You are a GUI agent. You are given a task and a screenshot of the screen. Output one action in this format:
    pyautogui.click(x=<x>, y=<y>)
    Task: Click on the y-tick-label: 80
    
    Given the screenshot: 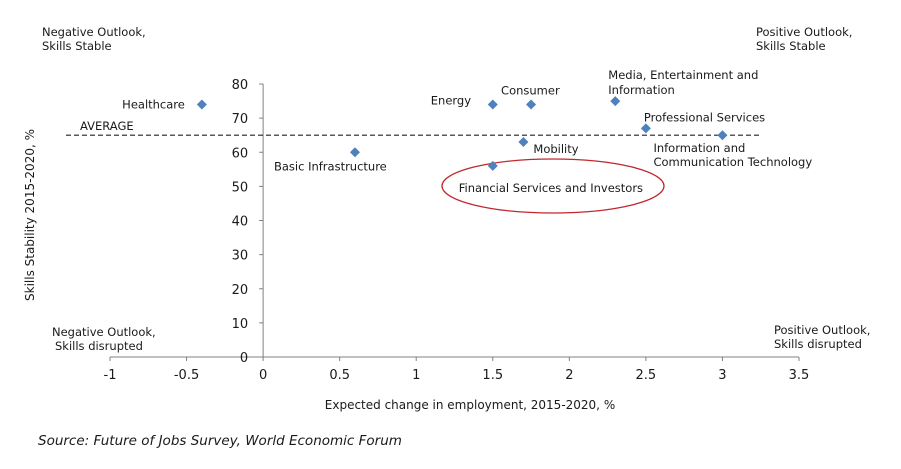 What is the action you would take?
    pyautogui.click(x=240, y=85)
    